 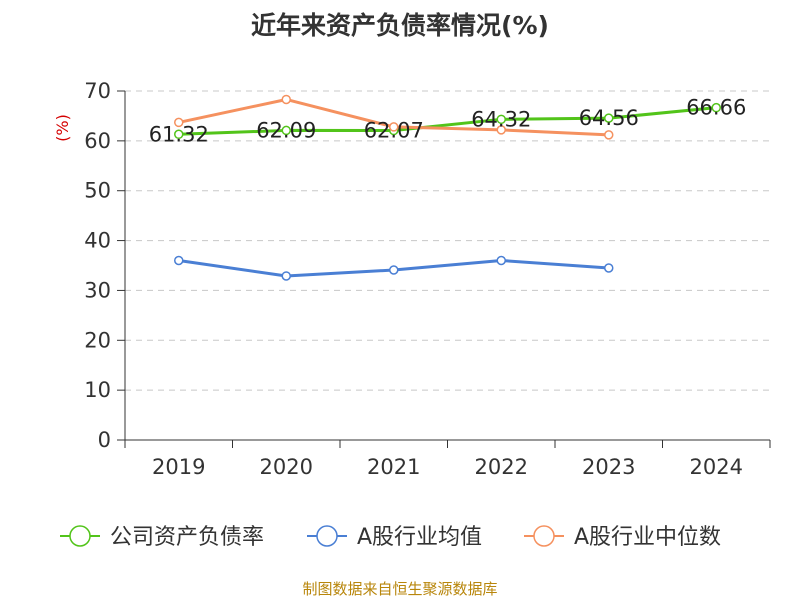 I want to click on x-tick-label: 2022, so click(x=501, y=467).